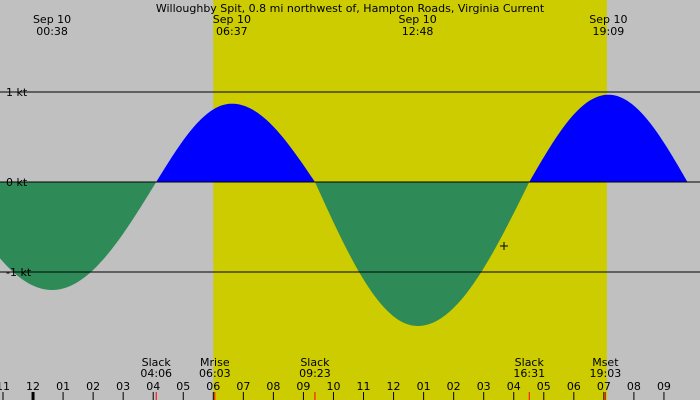 This screenshot has width=700, height=400. Describe the element at coordinates (215, 362) in the screenshot. I see `event-name-label: Mrise` at that location.